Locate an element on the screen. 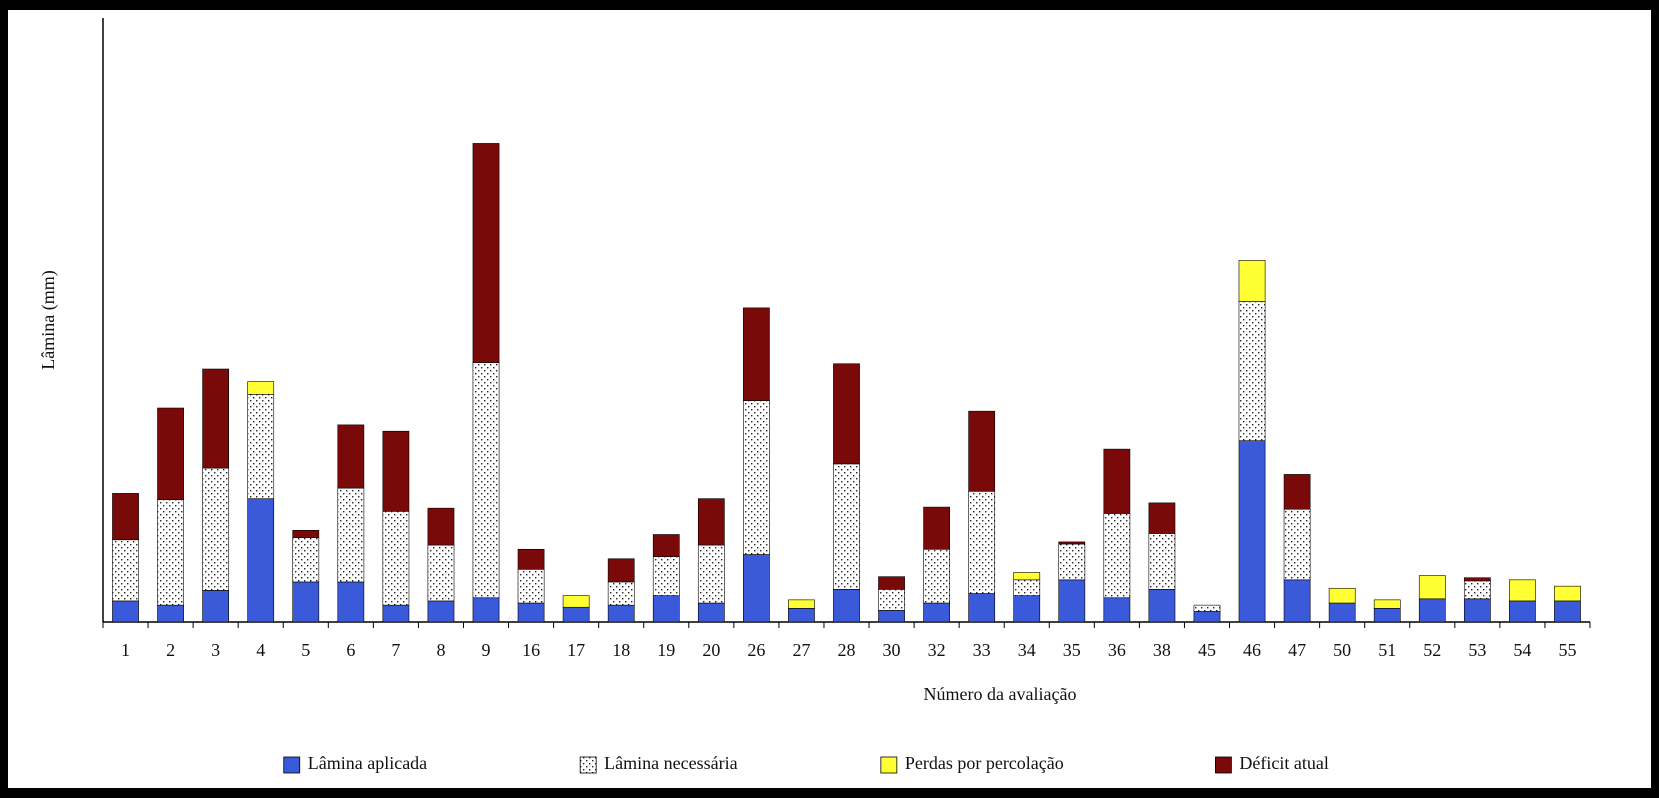  x-tick-label: 53 is located at coordinates (1477, 650).